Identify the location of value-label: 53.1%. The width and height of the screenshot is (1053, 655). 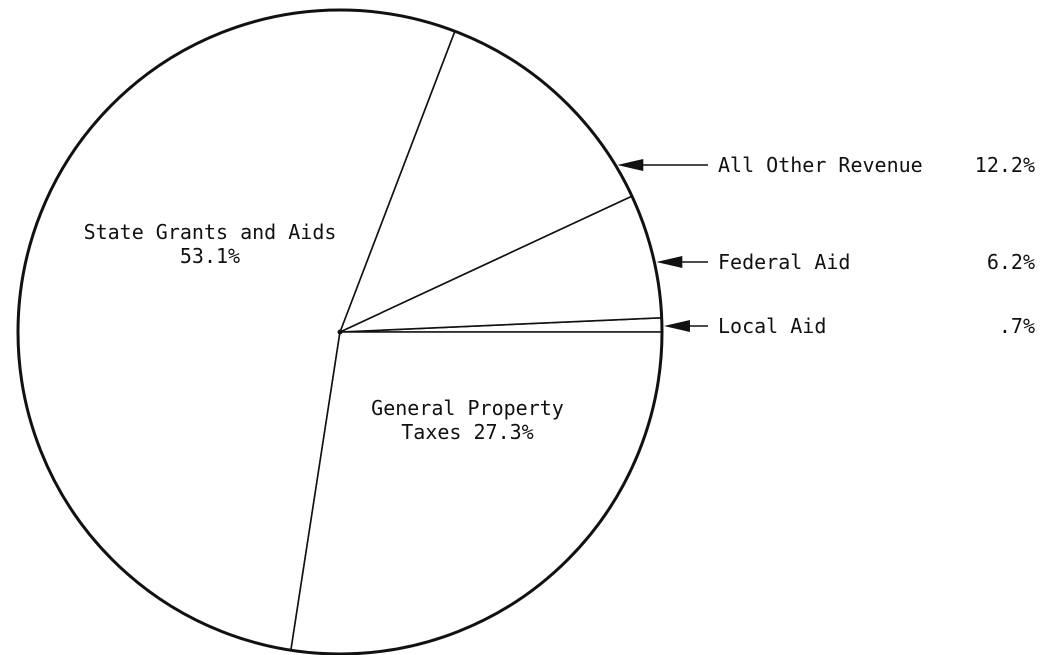
(210, 256).